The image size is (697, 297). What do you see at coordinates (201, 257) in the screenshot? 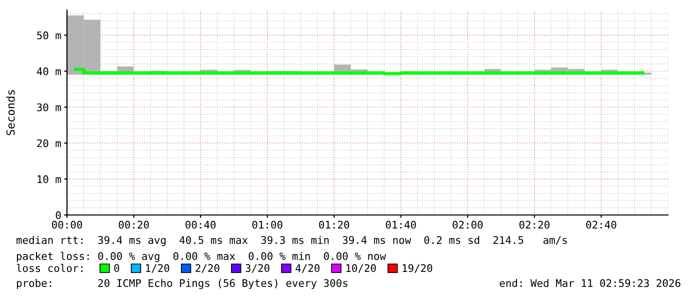
I see `text: packet loss: 0.00 % avg 0.00 % max 0.00 % min 0.00 % now` at bounding box center [201, 257].